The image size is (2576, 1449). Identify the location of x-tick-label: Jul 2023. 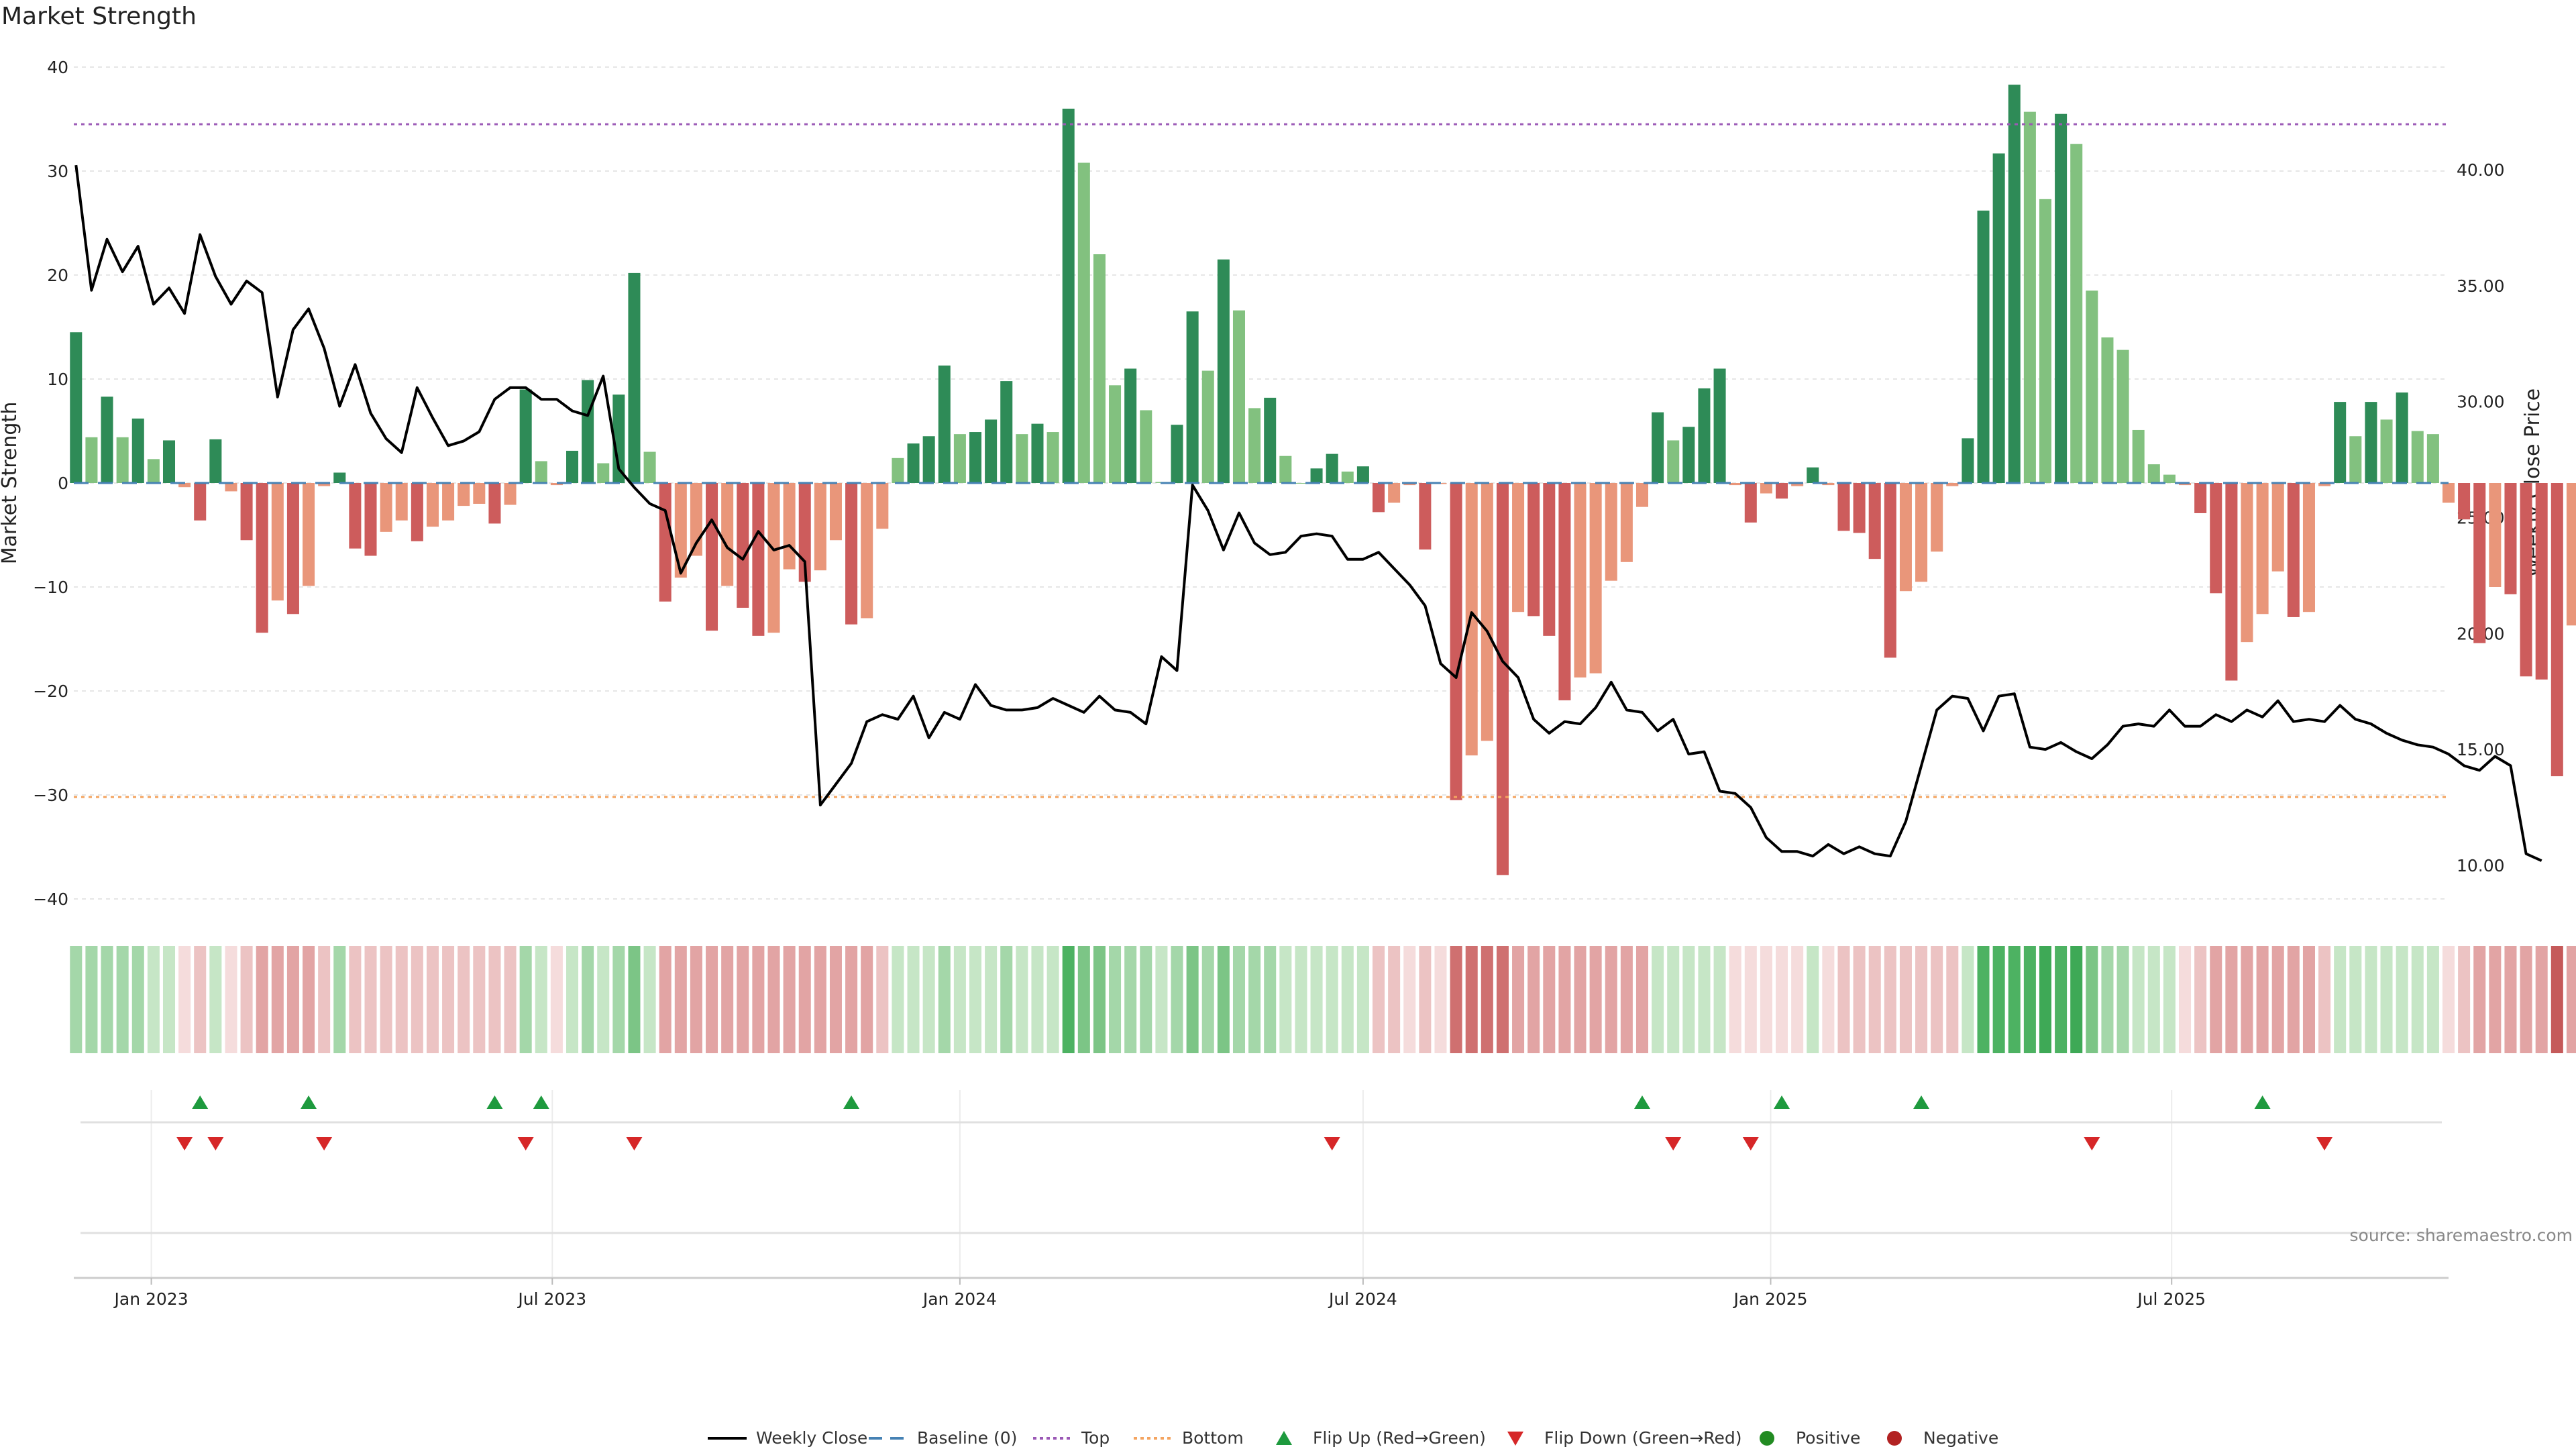
(551, 1299).